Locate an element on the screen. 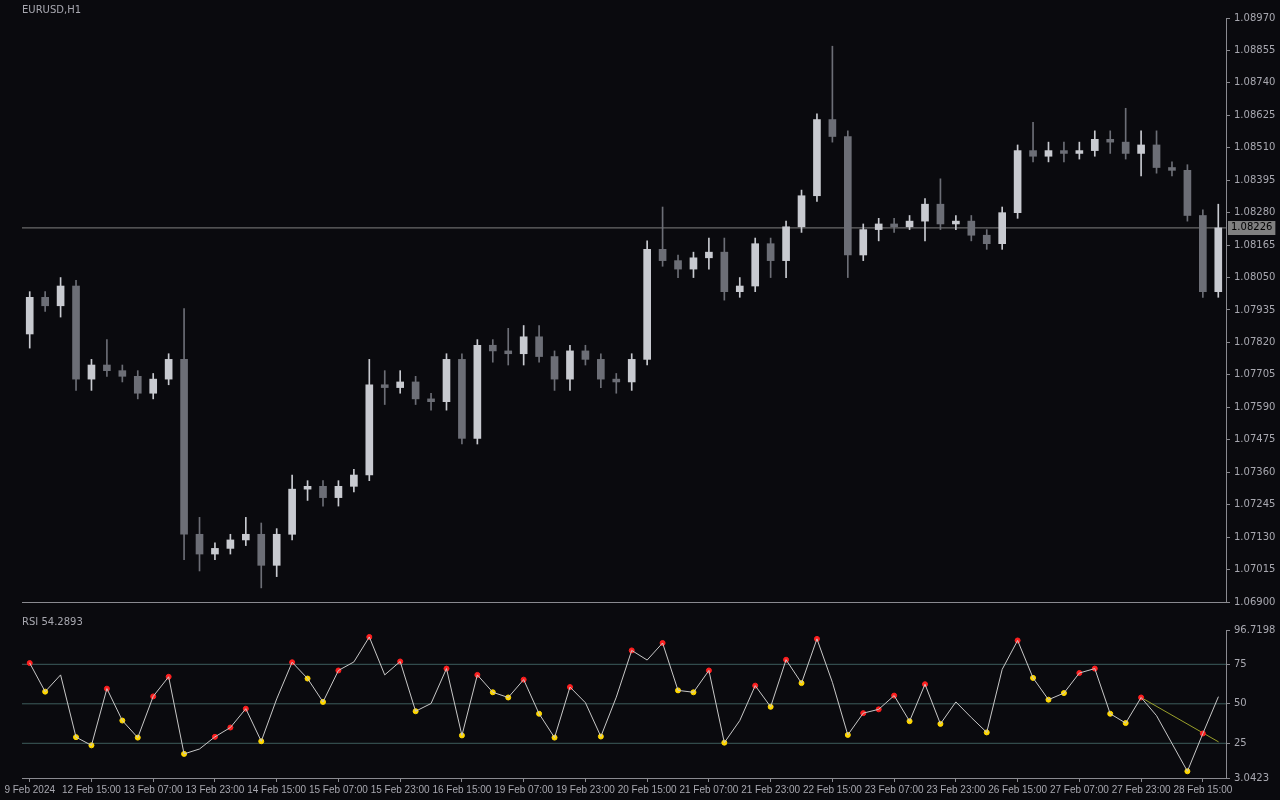 The image size is (1280, 800). y-tick-label: 1.08855 is located at coordinates (1255, 50).